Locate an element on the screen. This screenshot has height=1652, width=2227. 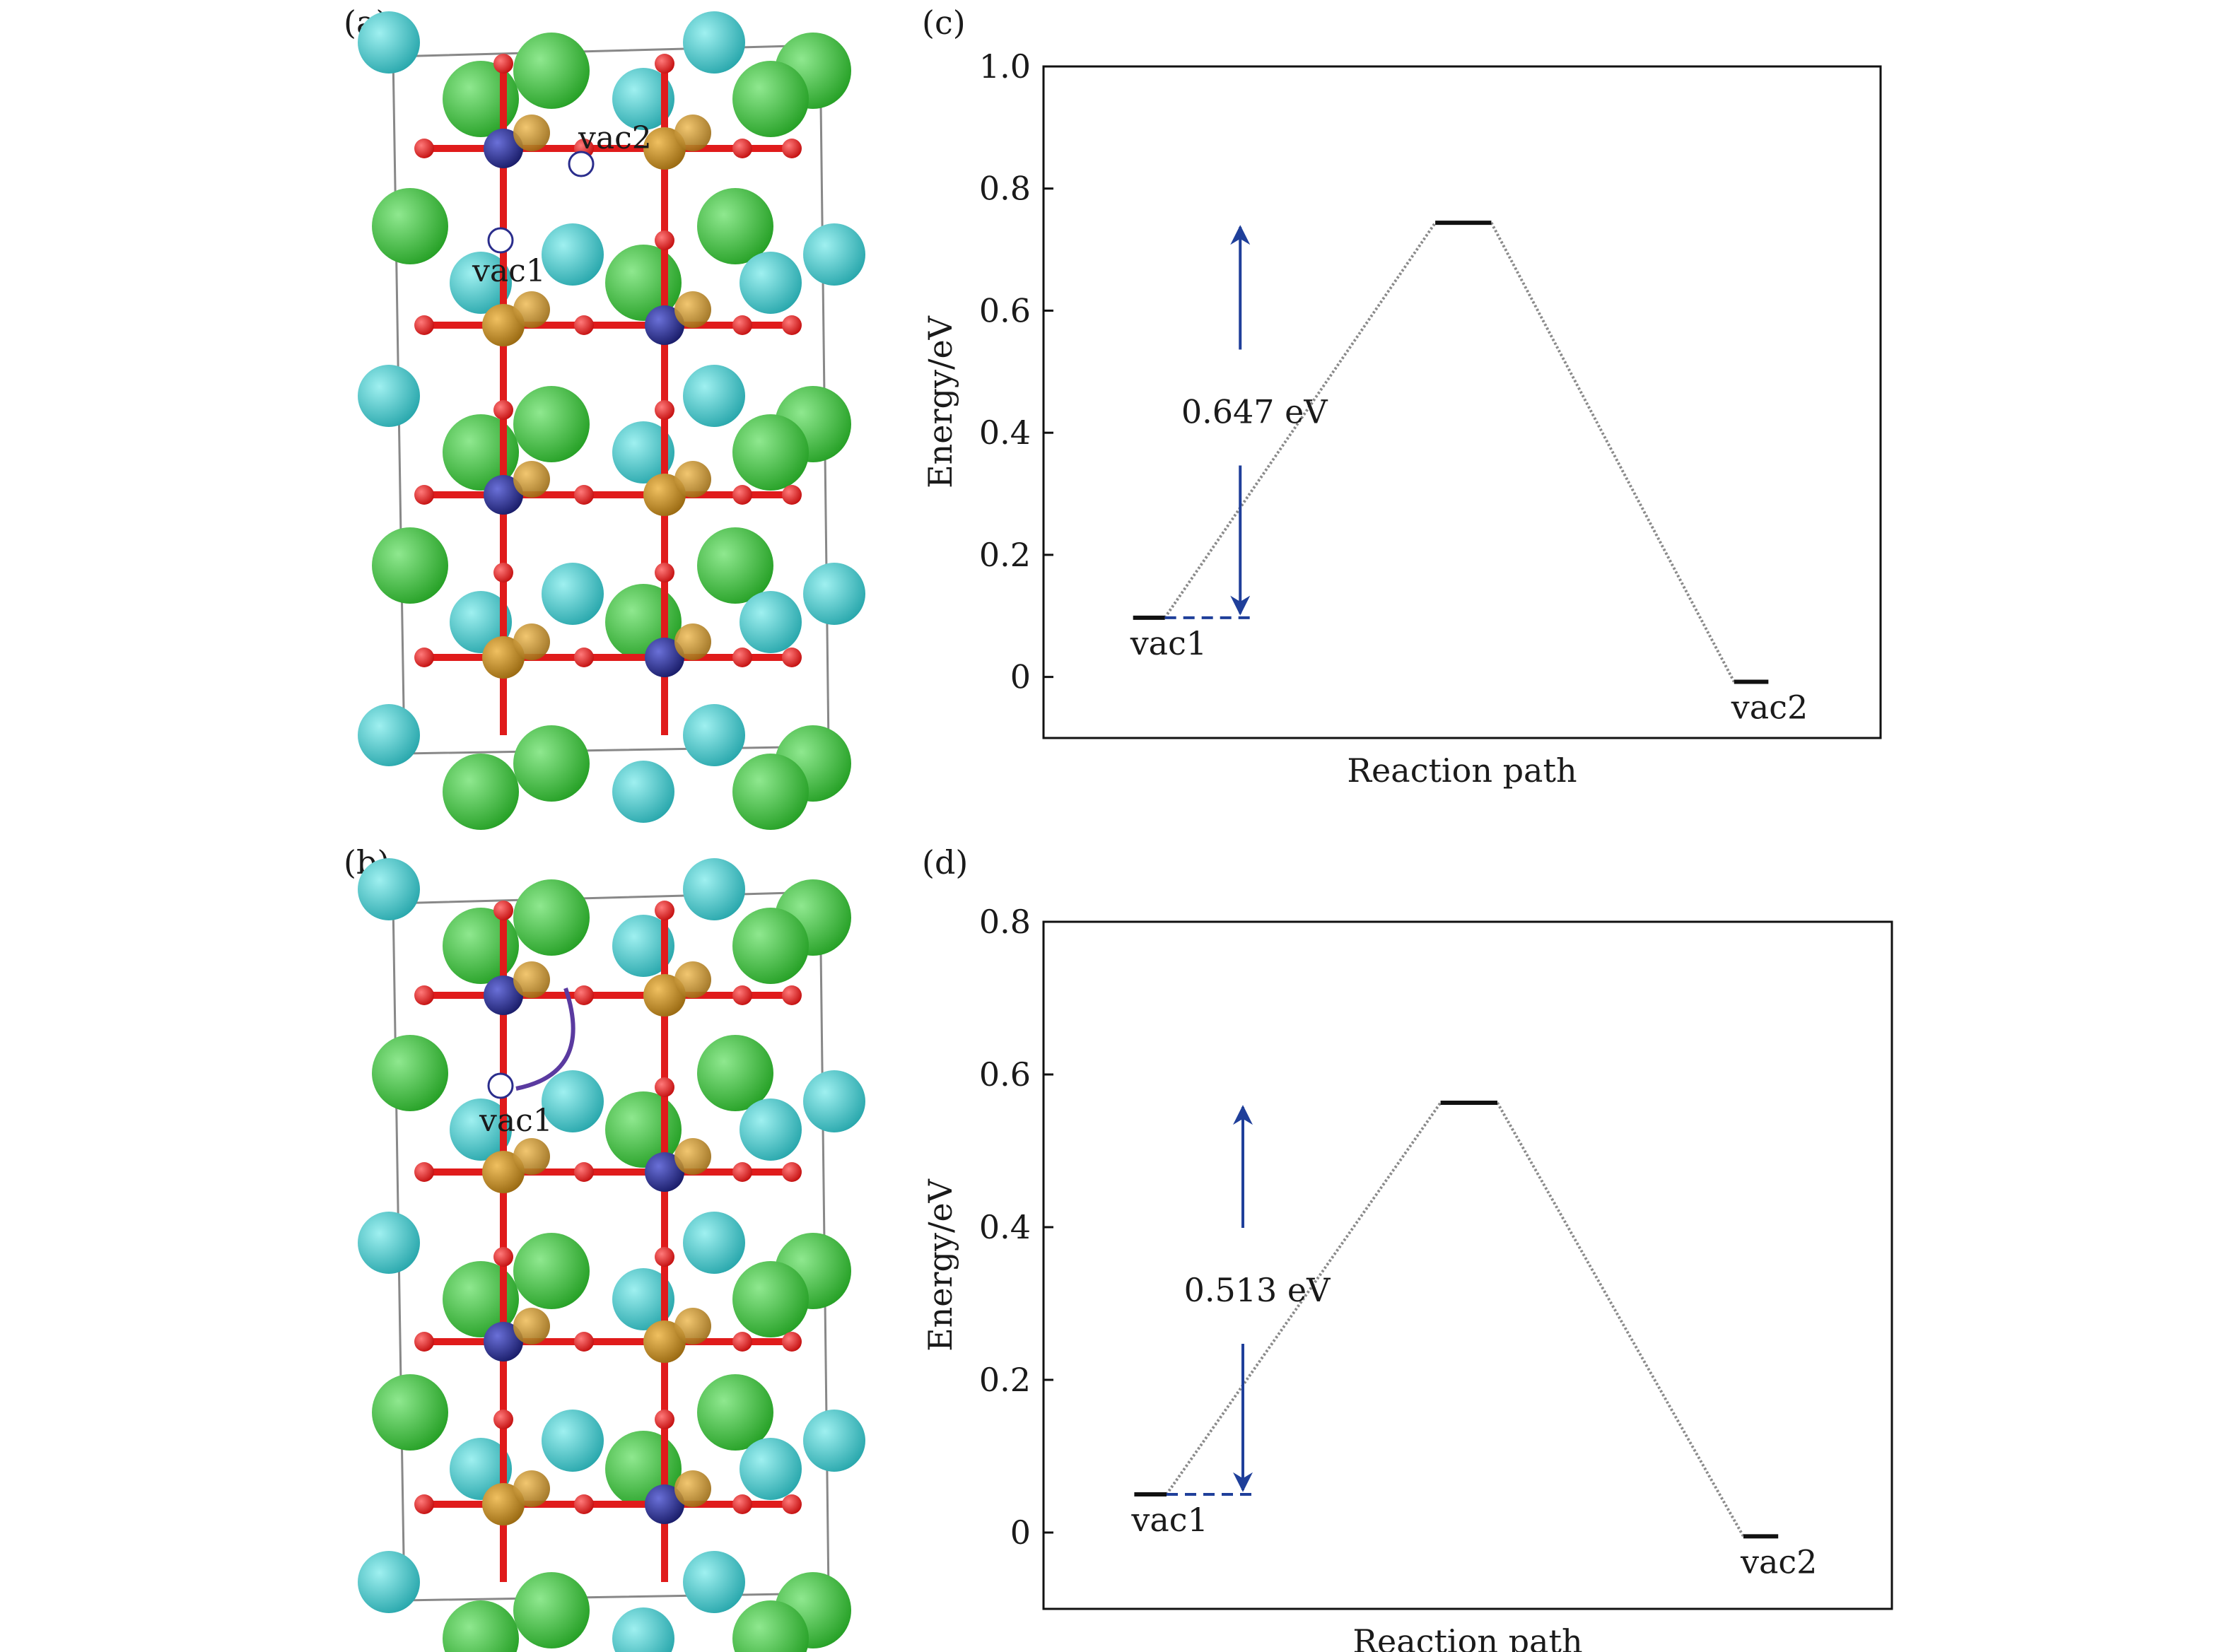
y-tick-label-c: 0.6 is located at coordinates (1005, 310).